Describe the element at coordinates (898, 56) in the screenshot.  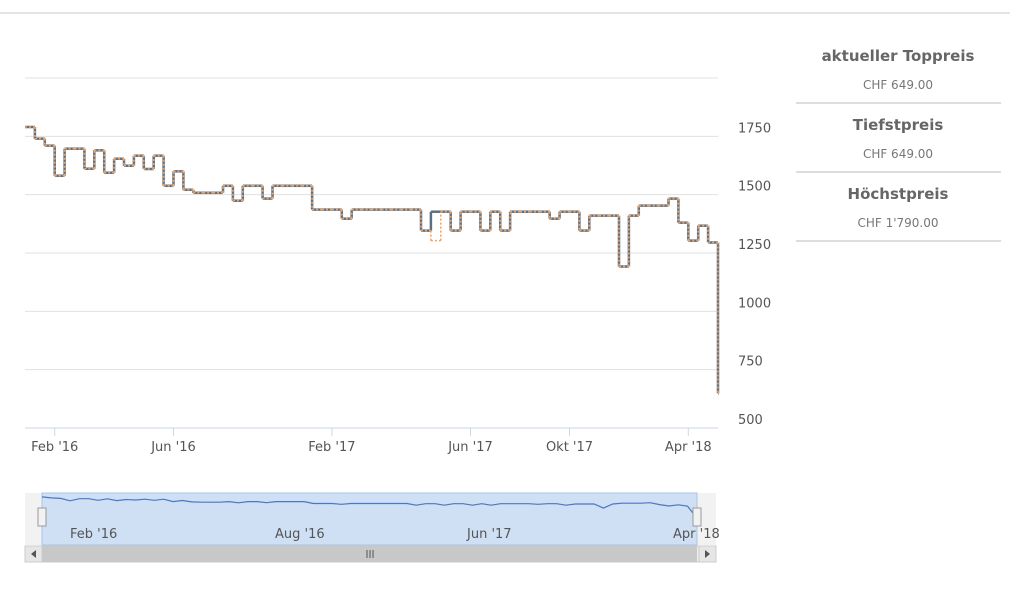
I see `summary-label: aktueller Toppreis` at that location.